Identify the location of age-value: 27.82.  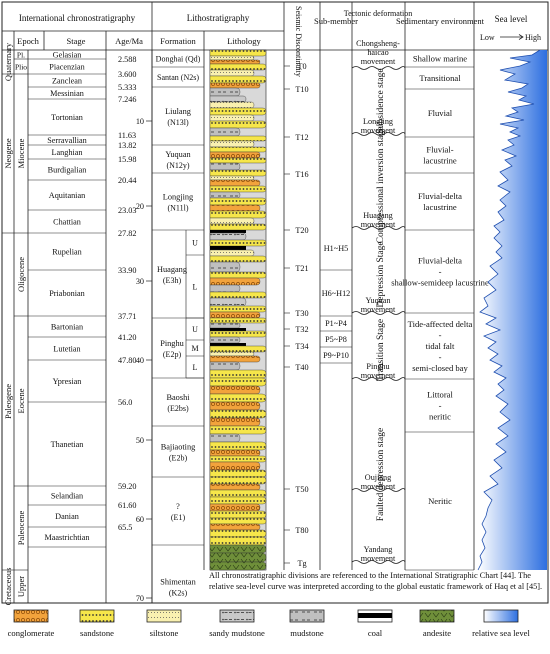
(127, 233).